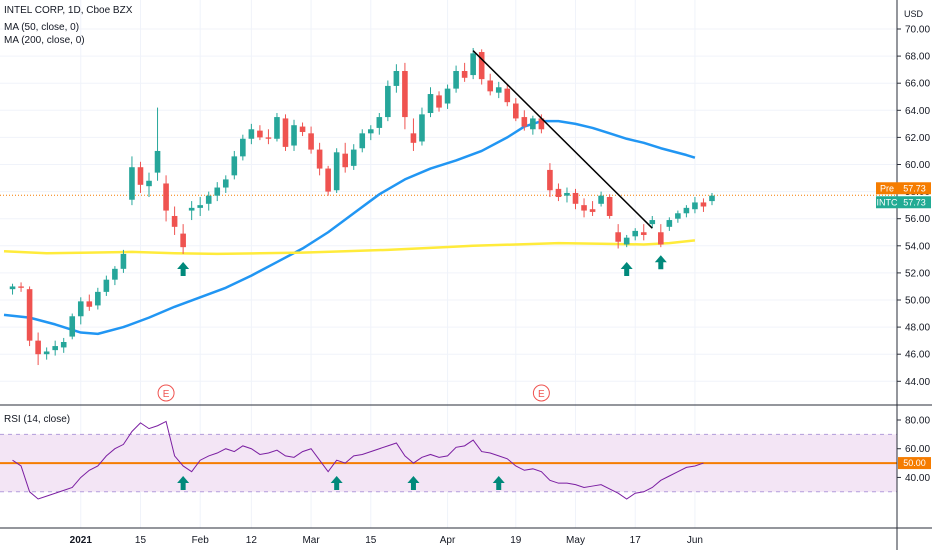 This screenshot has width=932, height=550. I want to click on rsi-legend: RSI (14, close), so click(37, 419).